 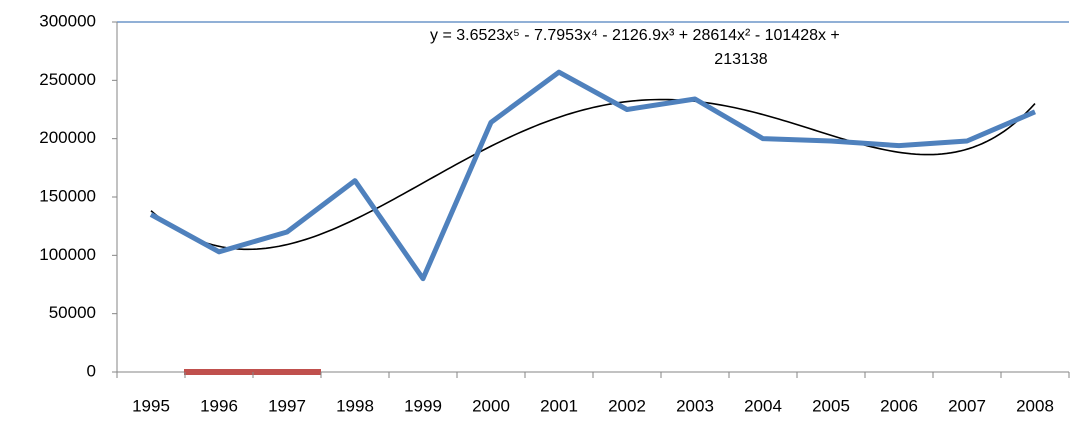 What do you see at coordinates (559, 405) in the screenshot?
I see `x-tick-label: 2001` at bounding box center [559, 405].